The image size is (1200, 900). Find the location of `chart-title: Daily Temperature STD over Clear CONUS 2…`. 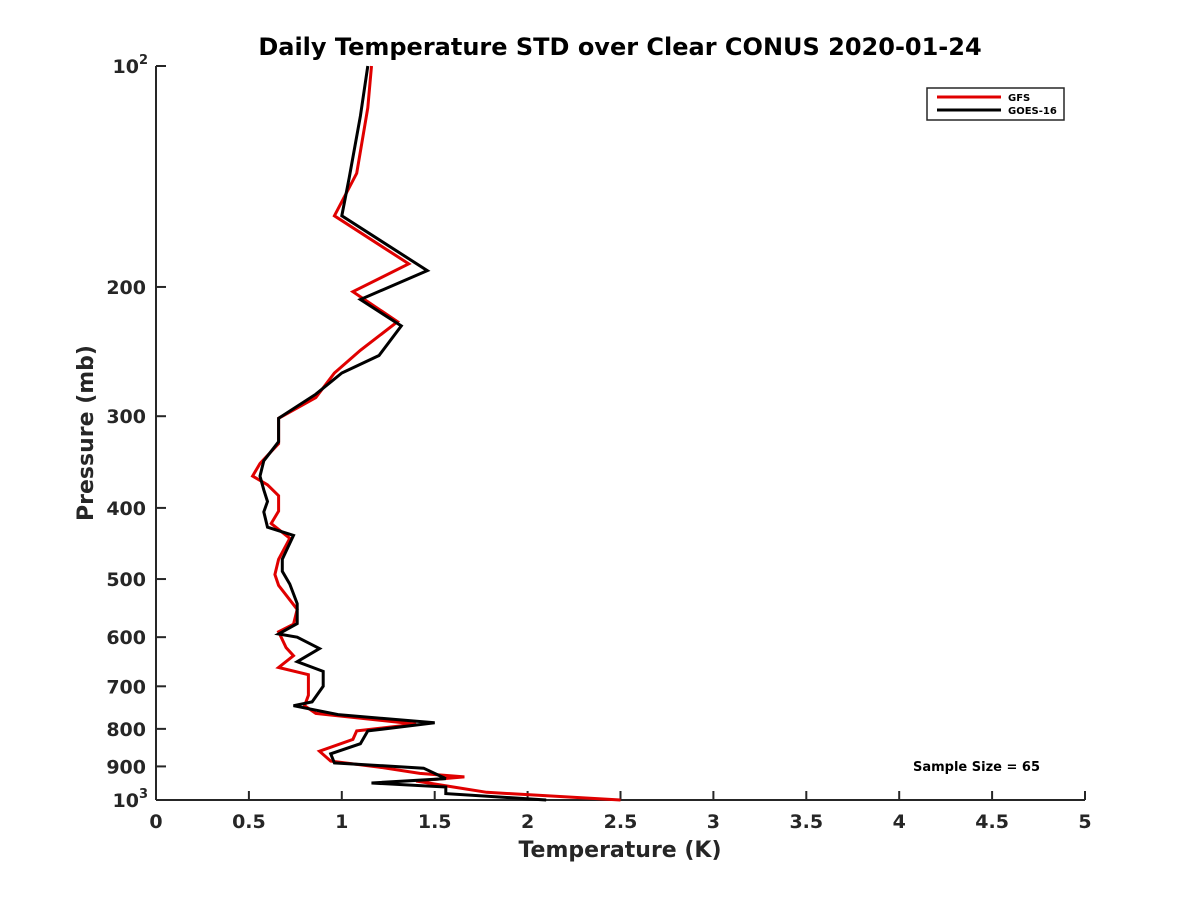

chart-title: Daily Temperature STD over Clear CONUS 2… is located at coordinates (619, 47).